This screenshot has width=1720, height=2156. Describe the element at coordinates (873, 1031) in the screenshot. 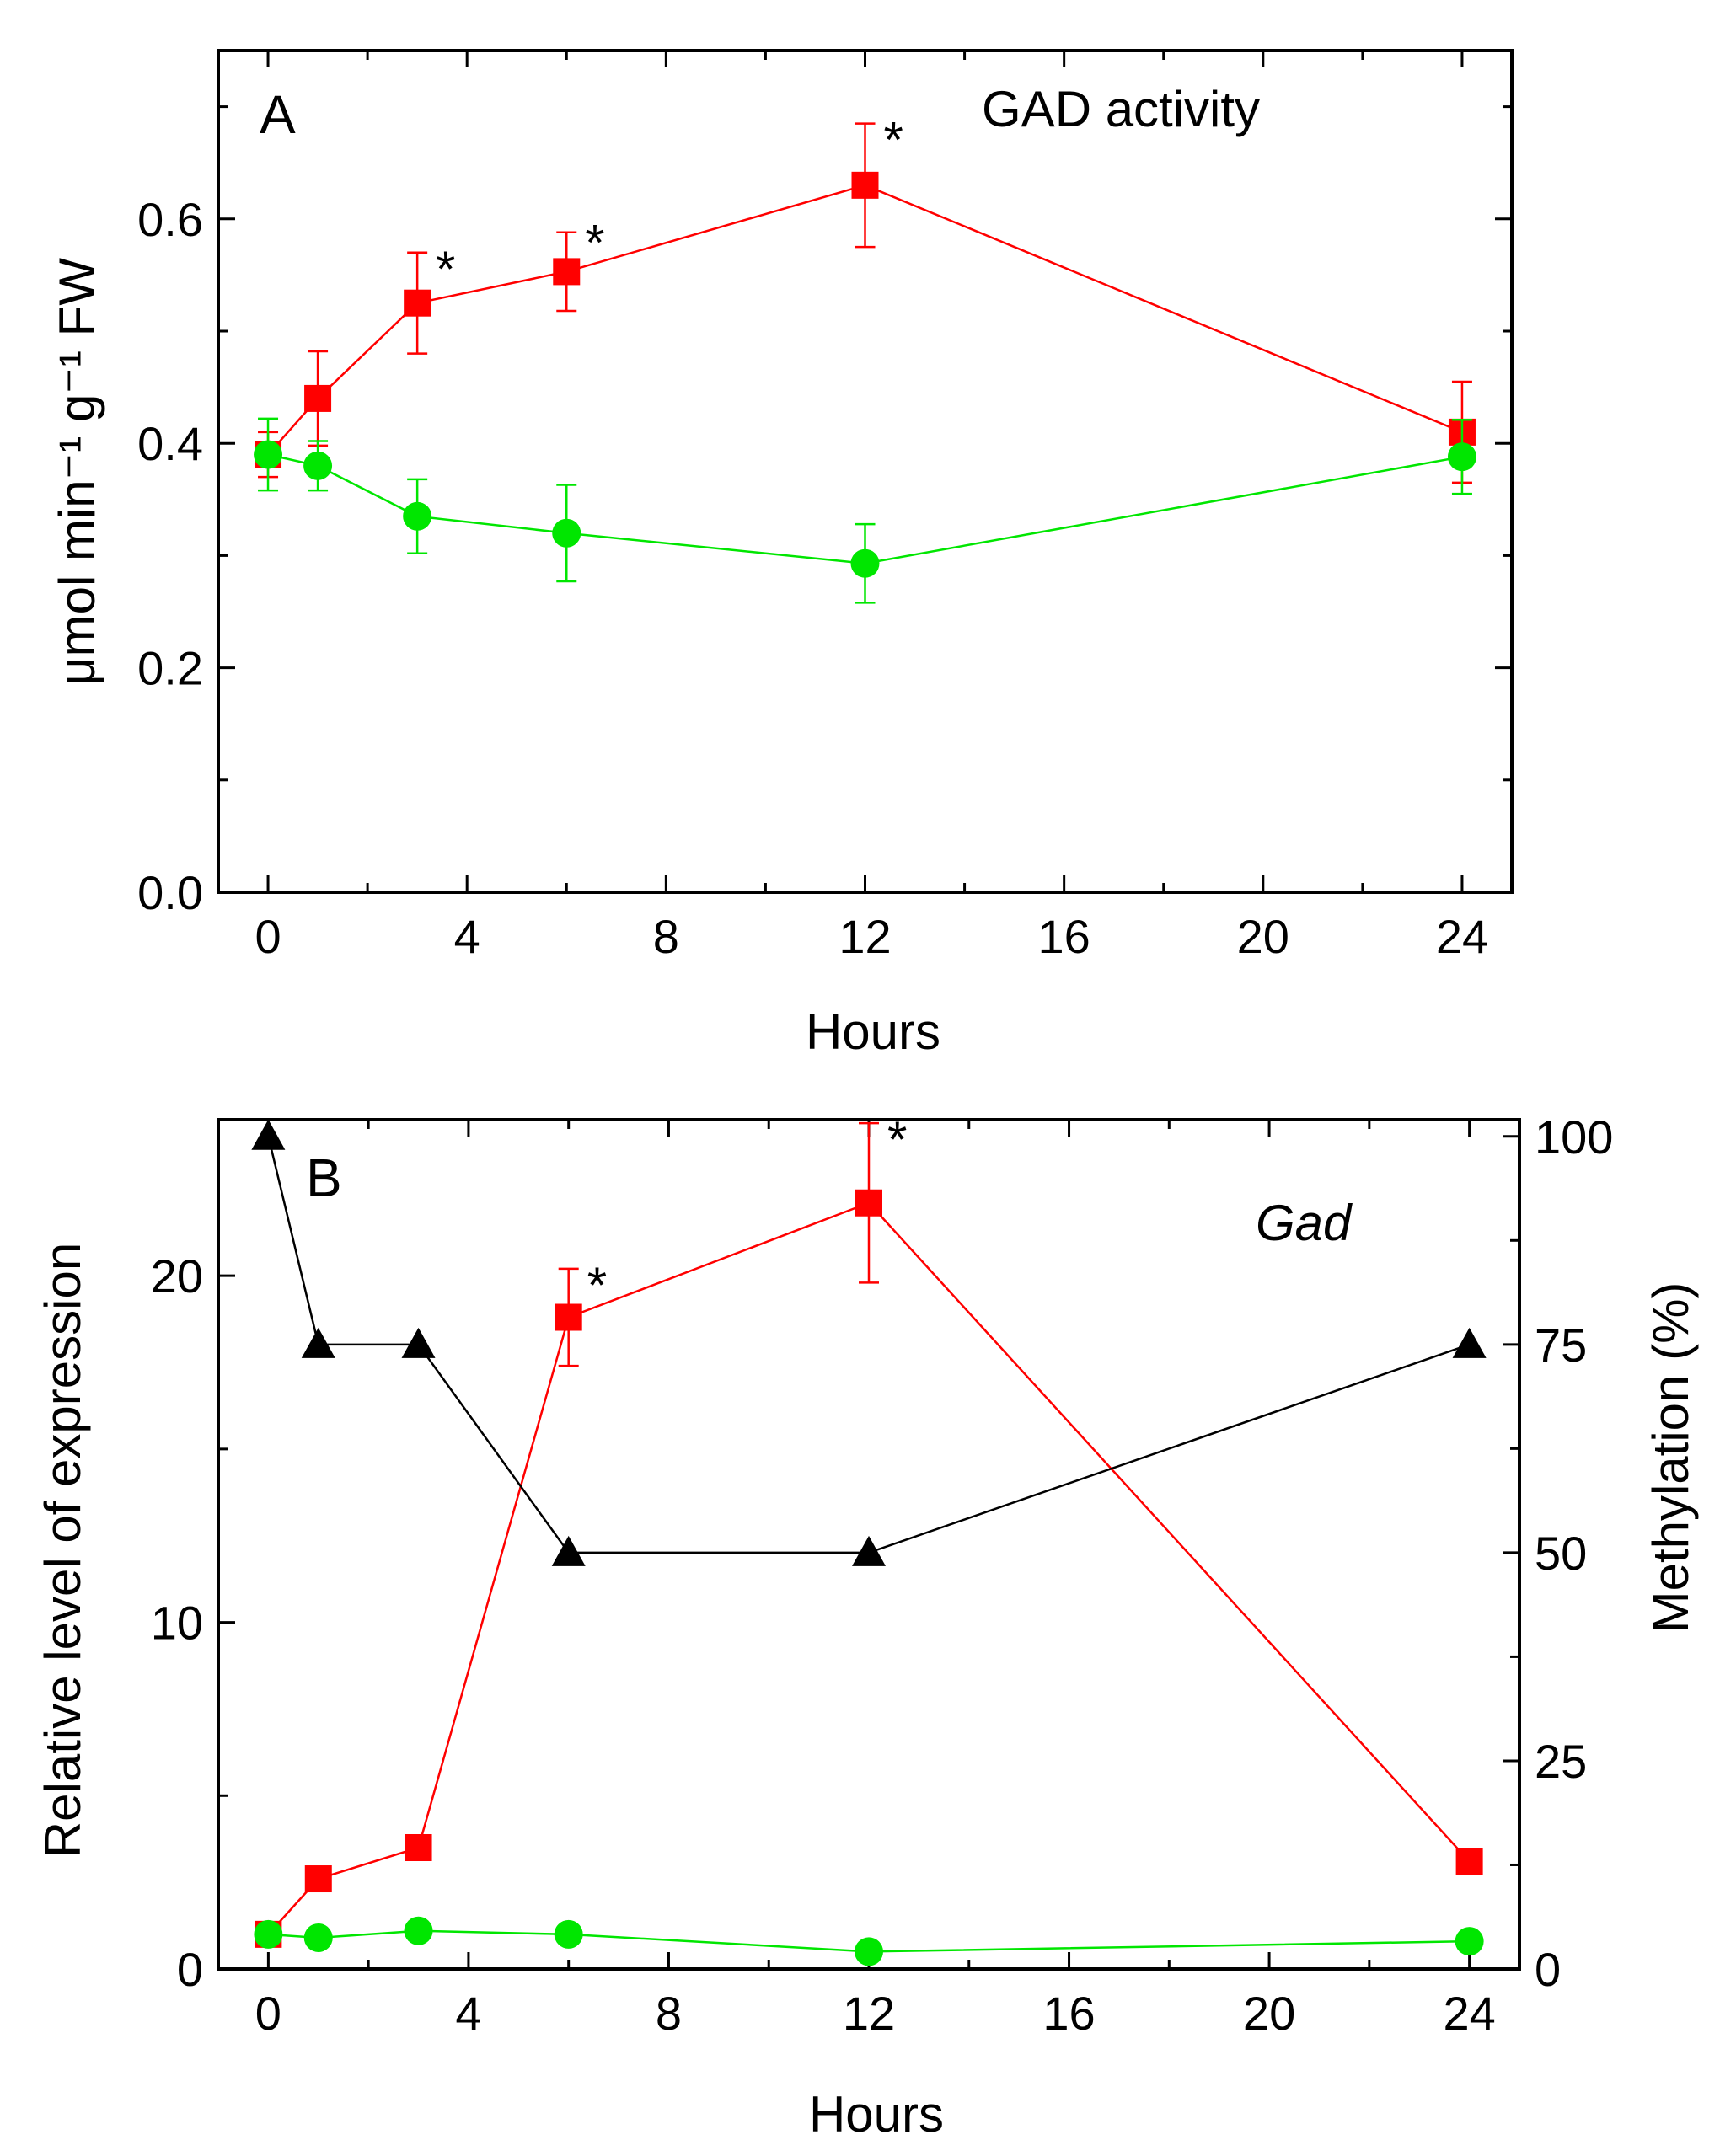

I see `panel-a-x-axis-title: Hours` at that location.